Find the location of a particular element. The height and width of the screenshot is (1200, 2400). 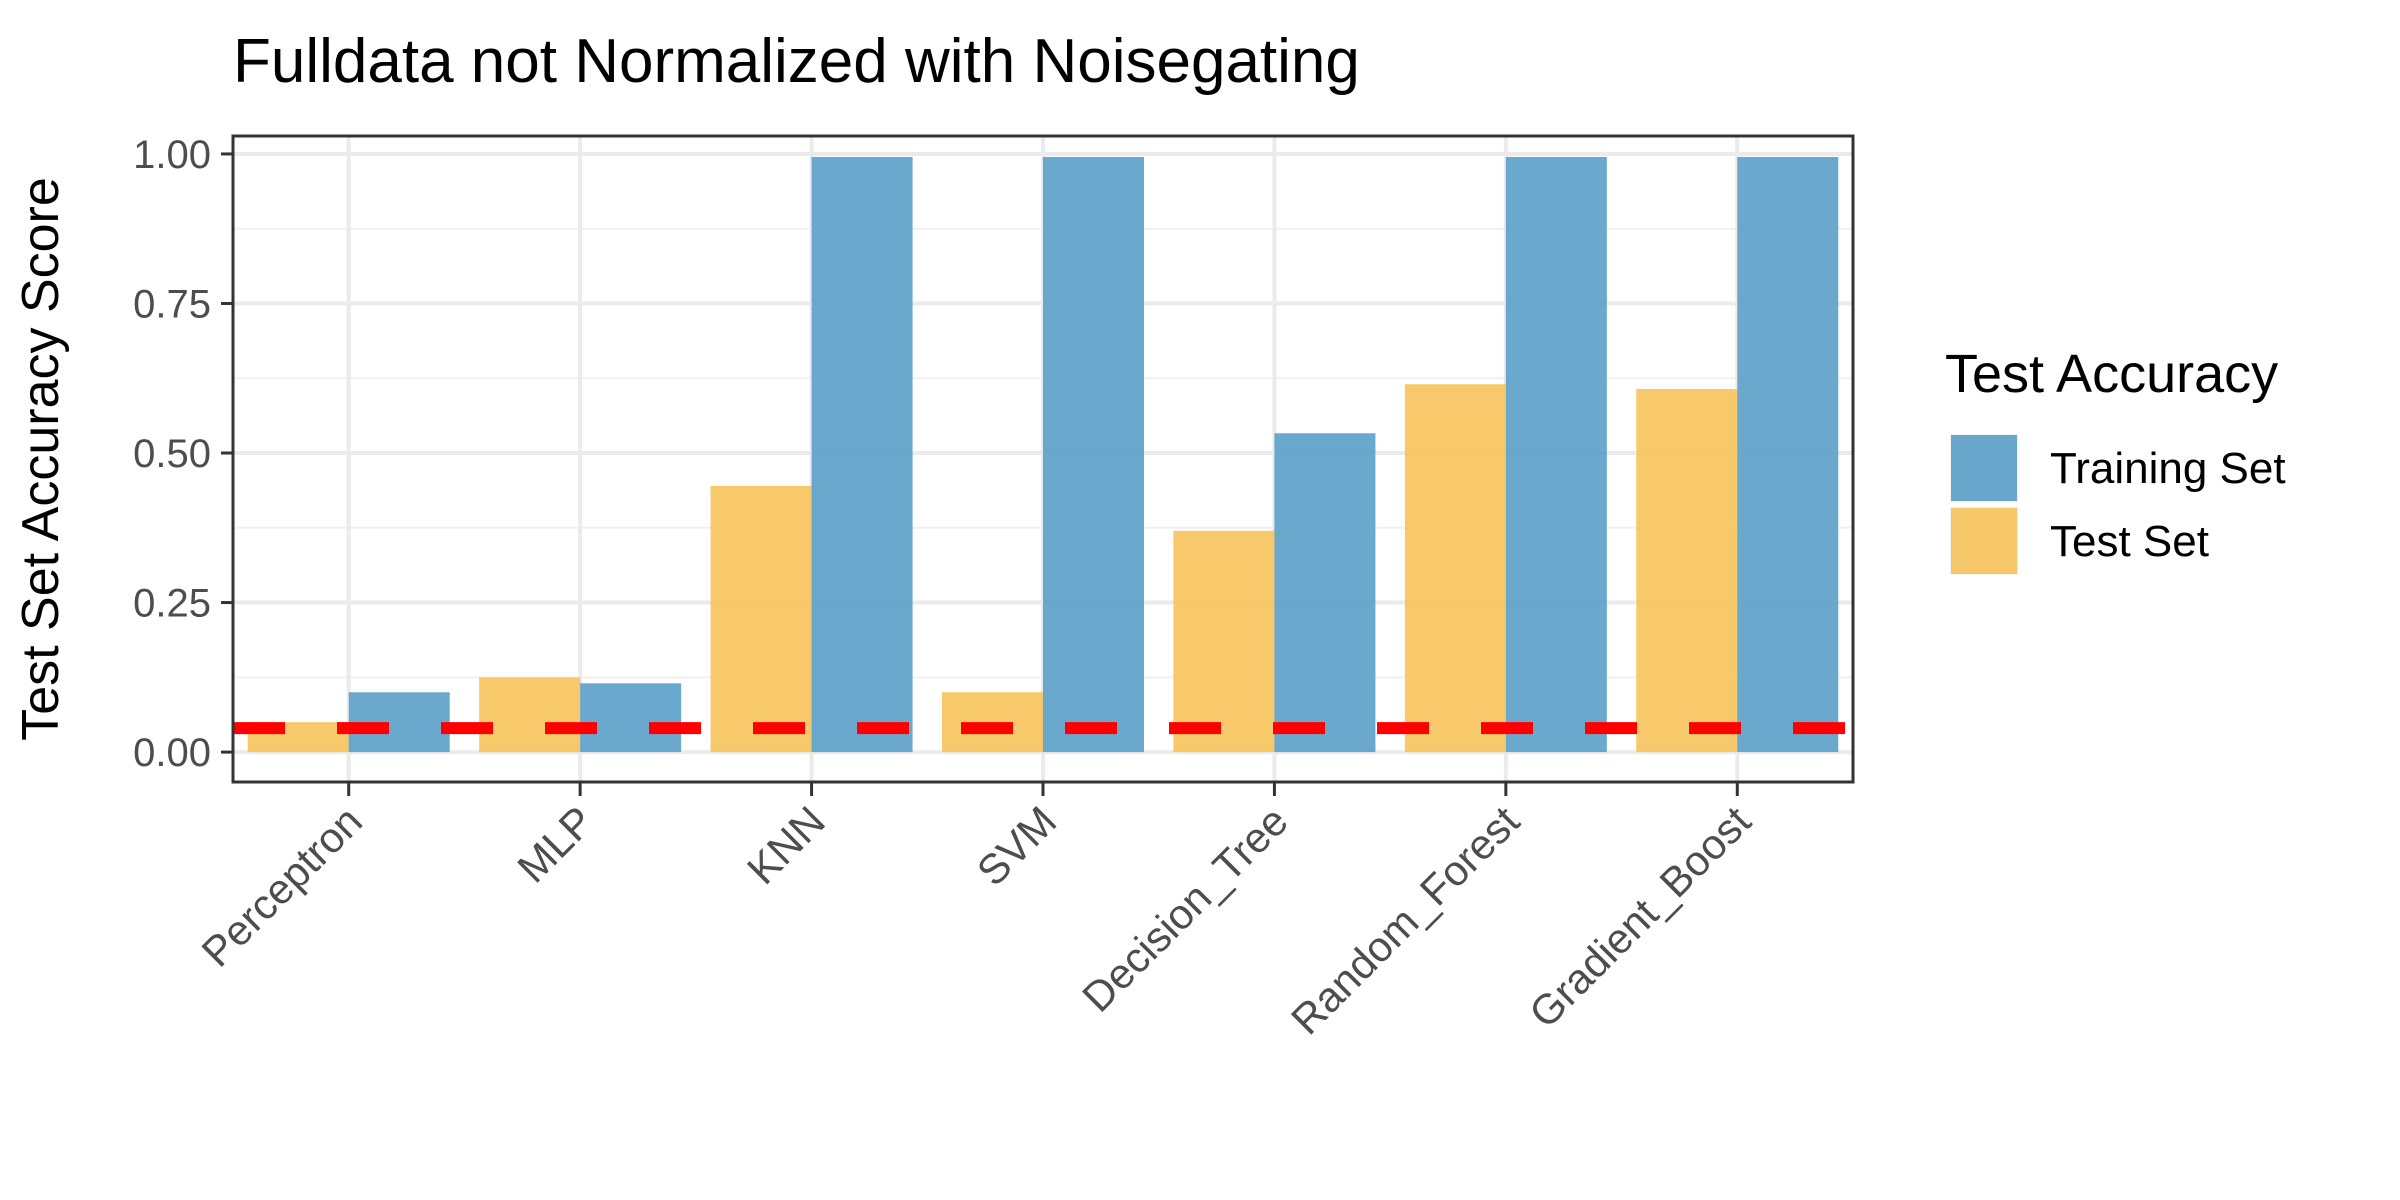

y-tick-label: 0.25 is located at coordinates (172, 604).